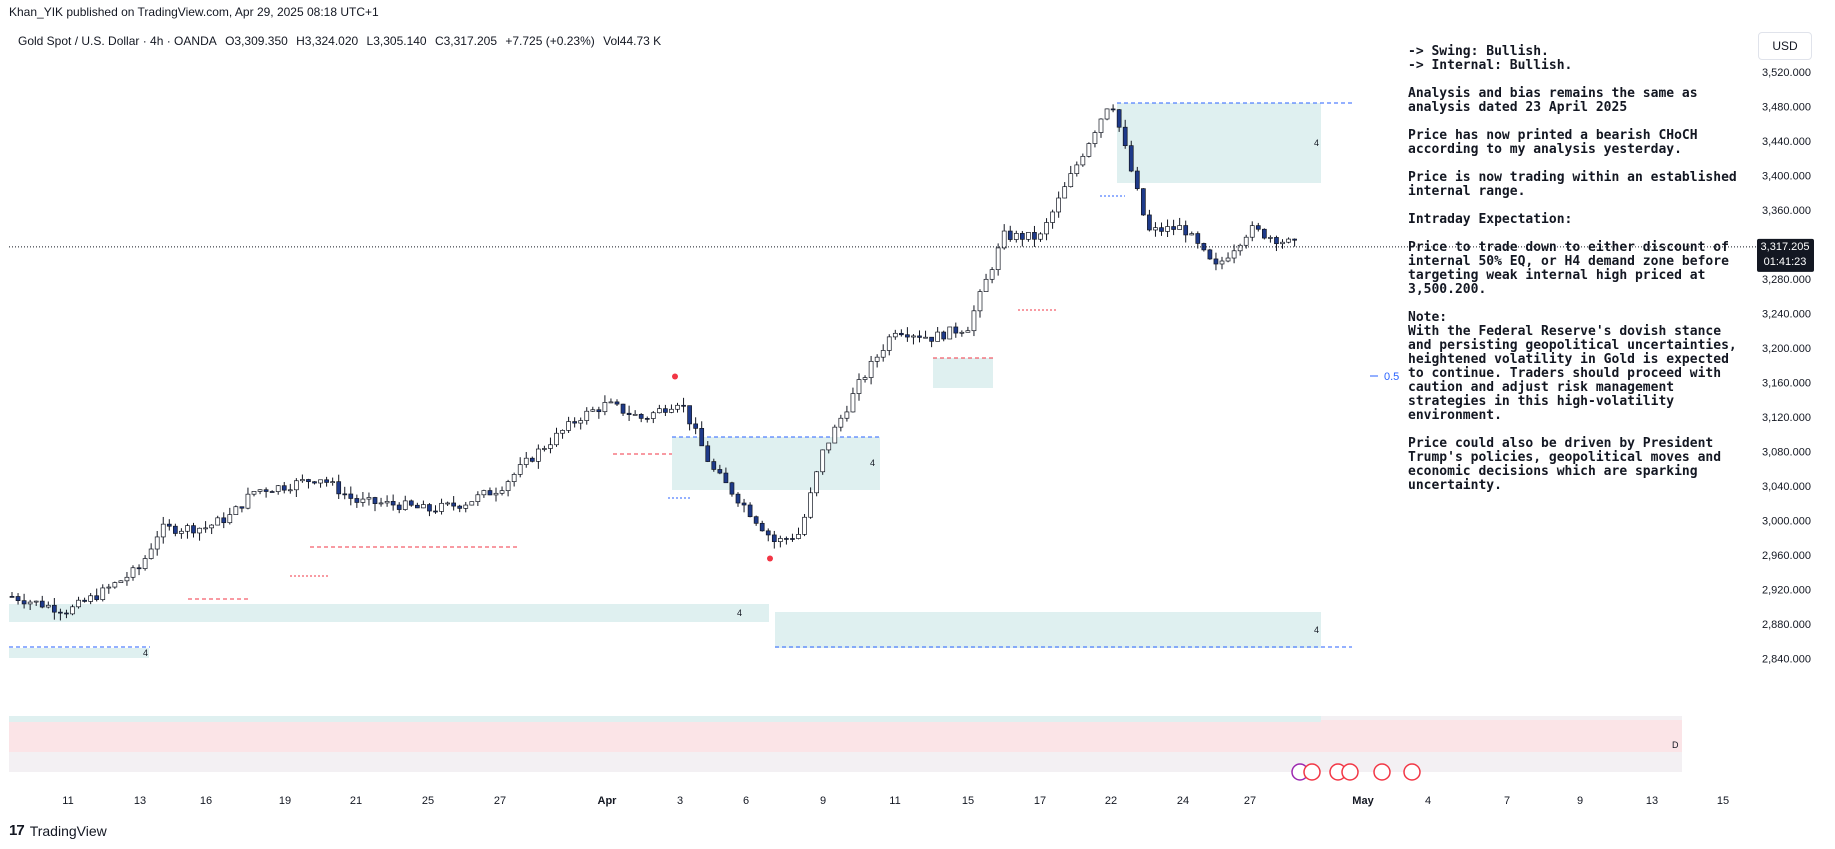 This screenshot has height=849, width=1835. I want to click on symbol-title: Gold Spot / U.S. Dollar · 4h · OANDA, so click(117, 41).